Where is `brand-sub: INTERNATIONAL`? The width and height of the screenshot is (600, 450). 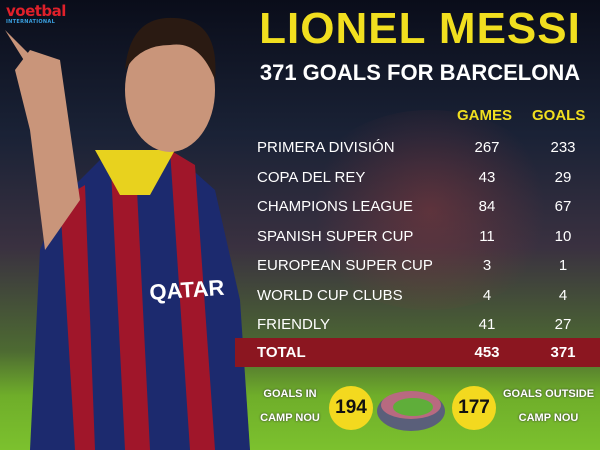
brand-sub: INTERNATIONAL is located at coordinates (31, 22).